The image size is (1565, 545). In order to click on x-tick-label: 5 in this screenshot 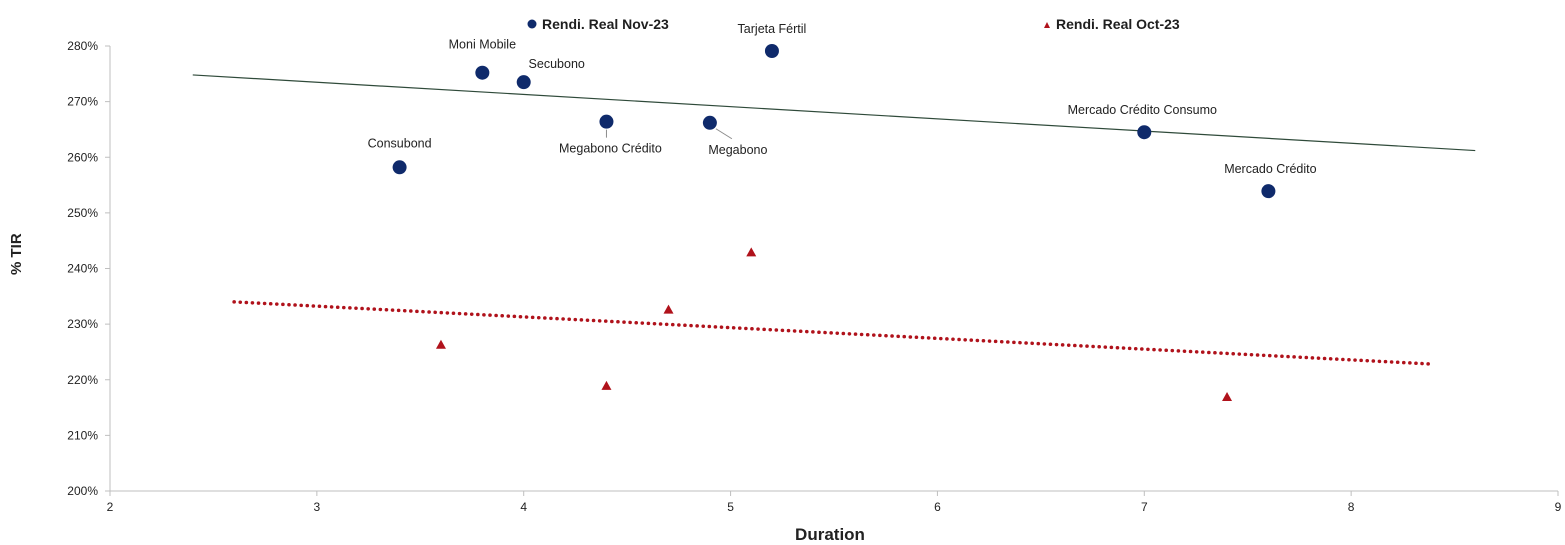, I will do `click(730, 507)`.